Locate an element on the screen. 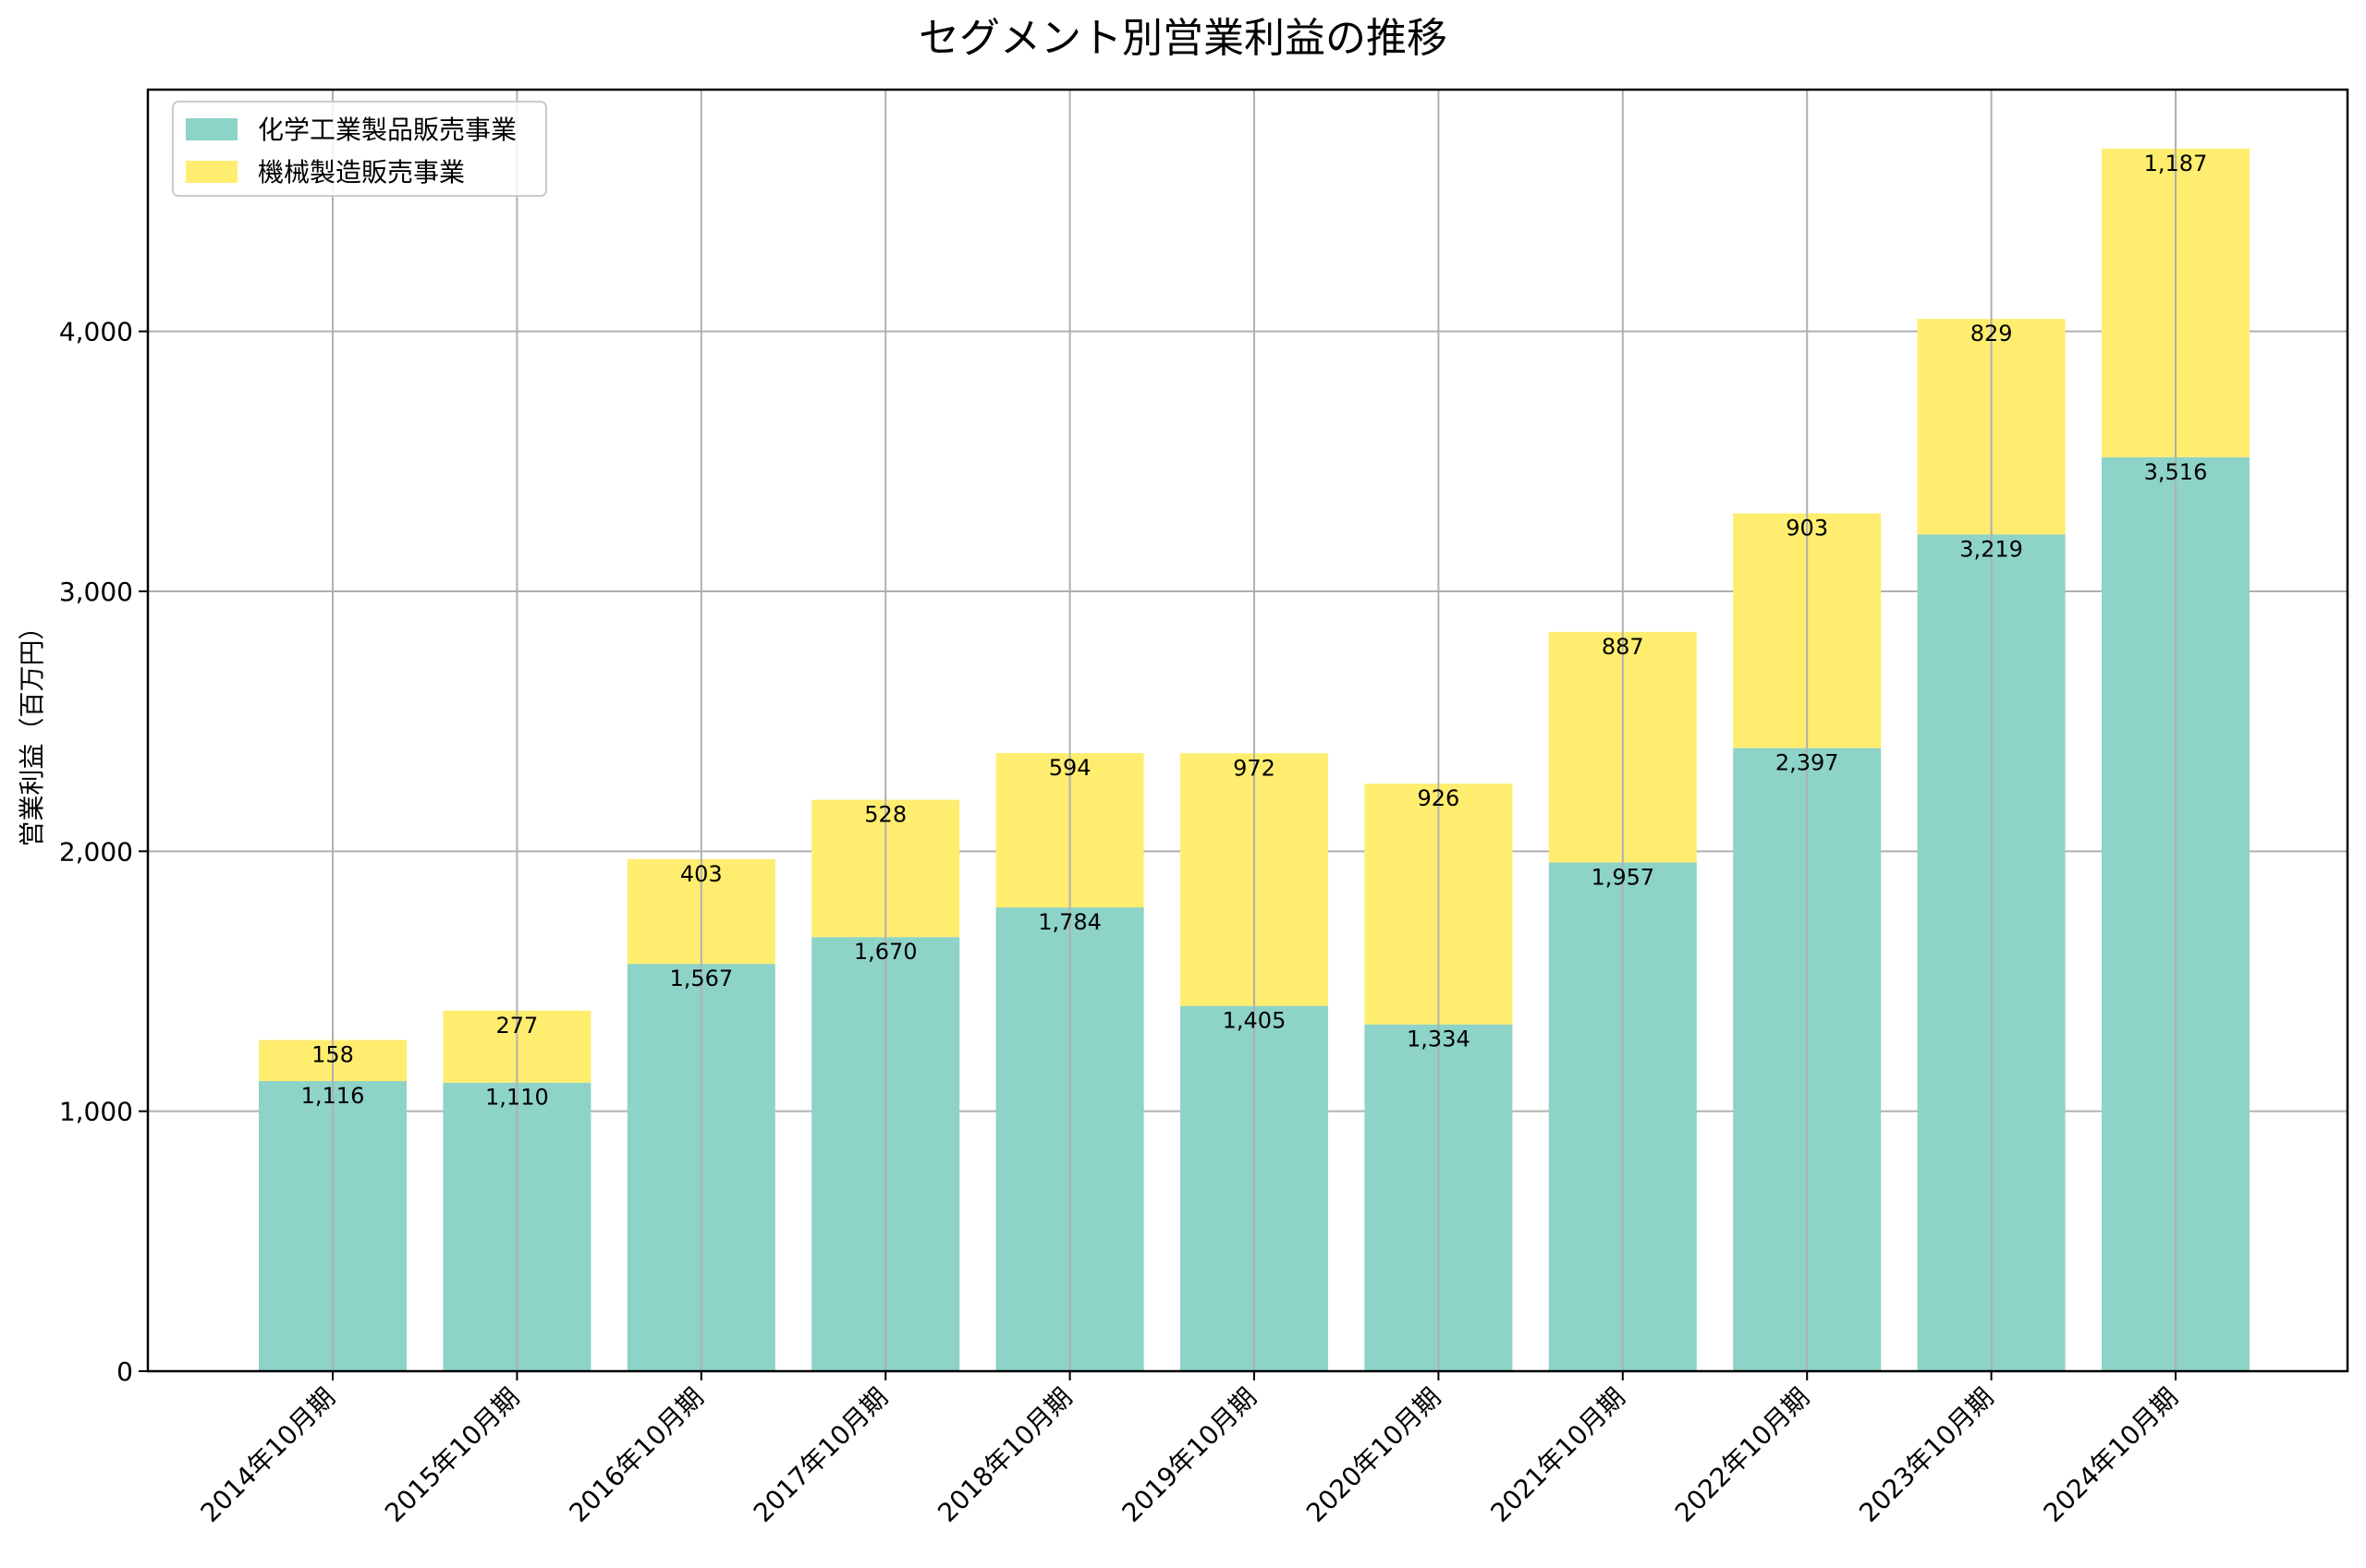 Image resolution: width=2366 pixels, height=1568 pixels. data-label-machinery: 903 is located at coordinates (1807, 528).